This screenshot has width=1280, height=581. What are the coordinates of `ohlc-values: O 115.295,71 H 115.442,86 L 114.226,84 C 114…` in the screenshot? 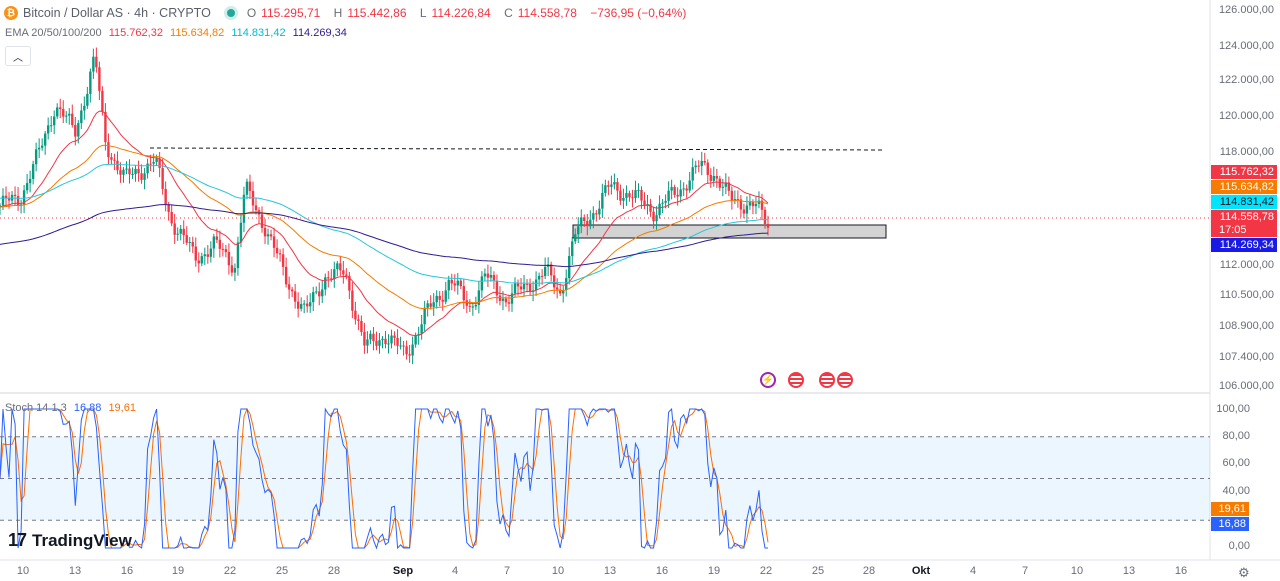 It's located at (466, 13).